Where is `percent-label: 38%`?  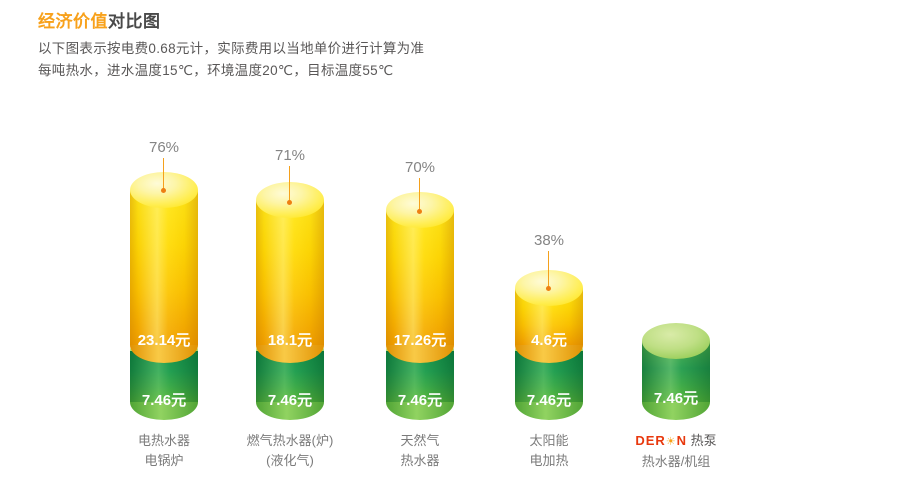
percent-label: 38% is located at coordinates (549, 240).